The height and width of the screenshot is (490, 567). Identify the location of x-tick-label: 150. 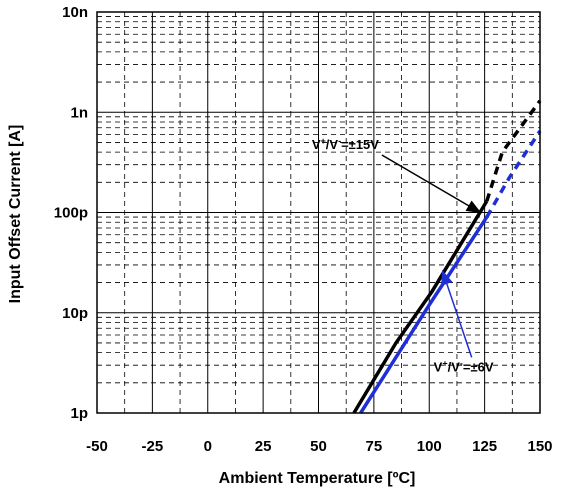
(539, 446).